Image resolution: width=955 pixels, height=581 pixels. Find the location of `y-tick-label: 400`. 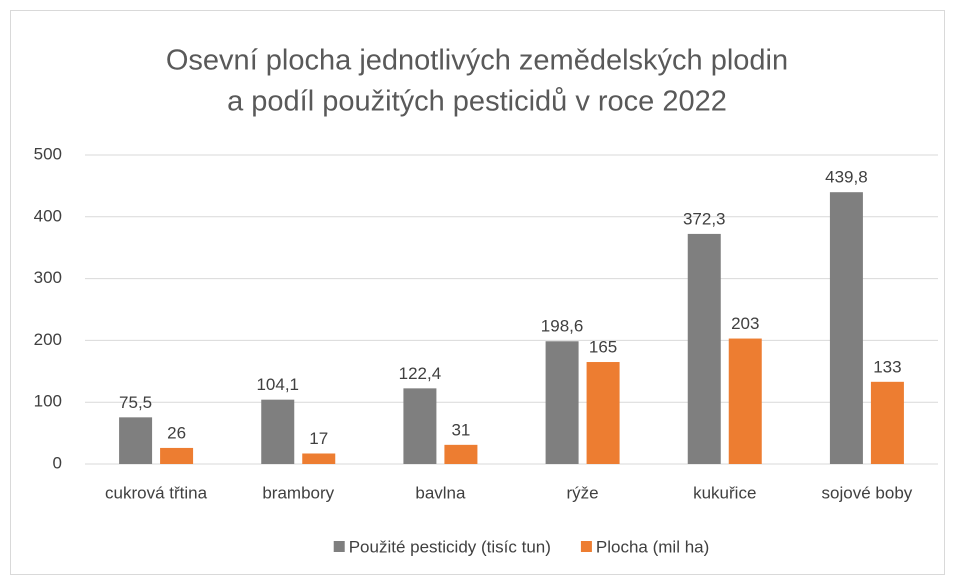

y-tick-label: 400 is located at coordinates (48, 215).